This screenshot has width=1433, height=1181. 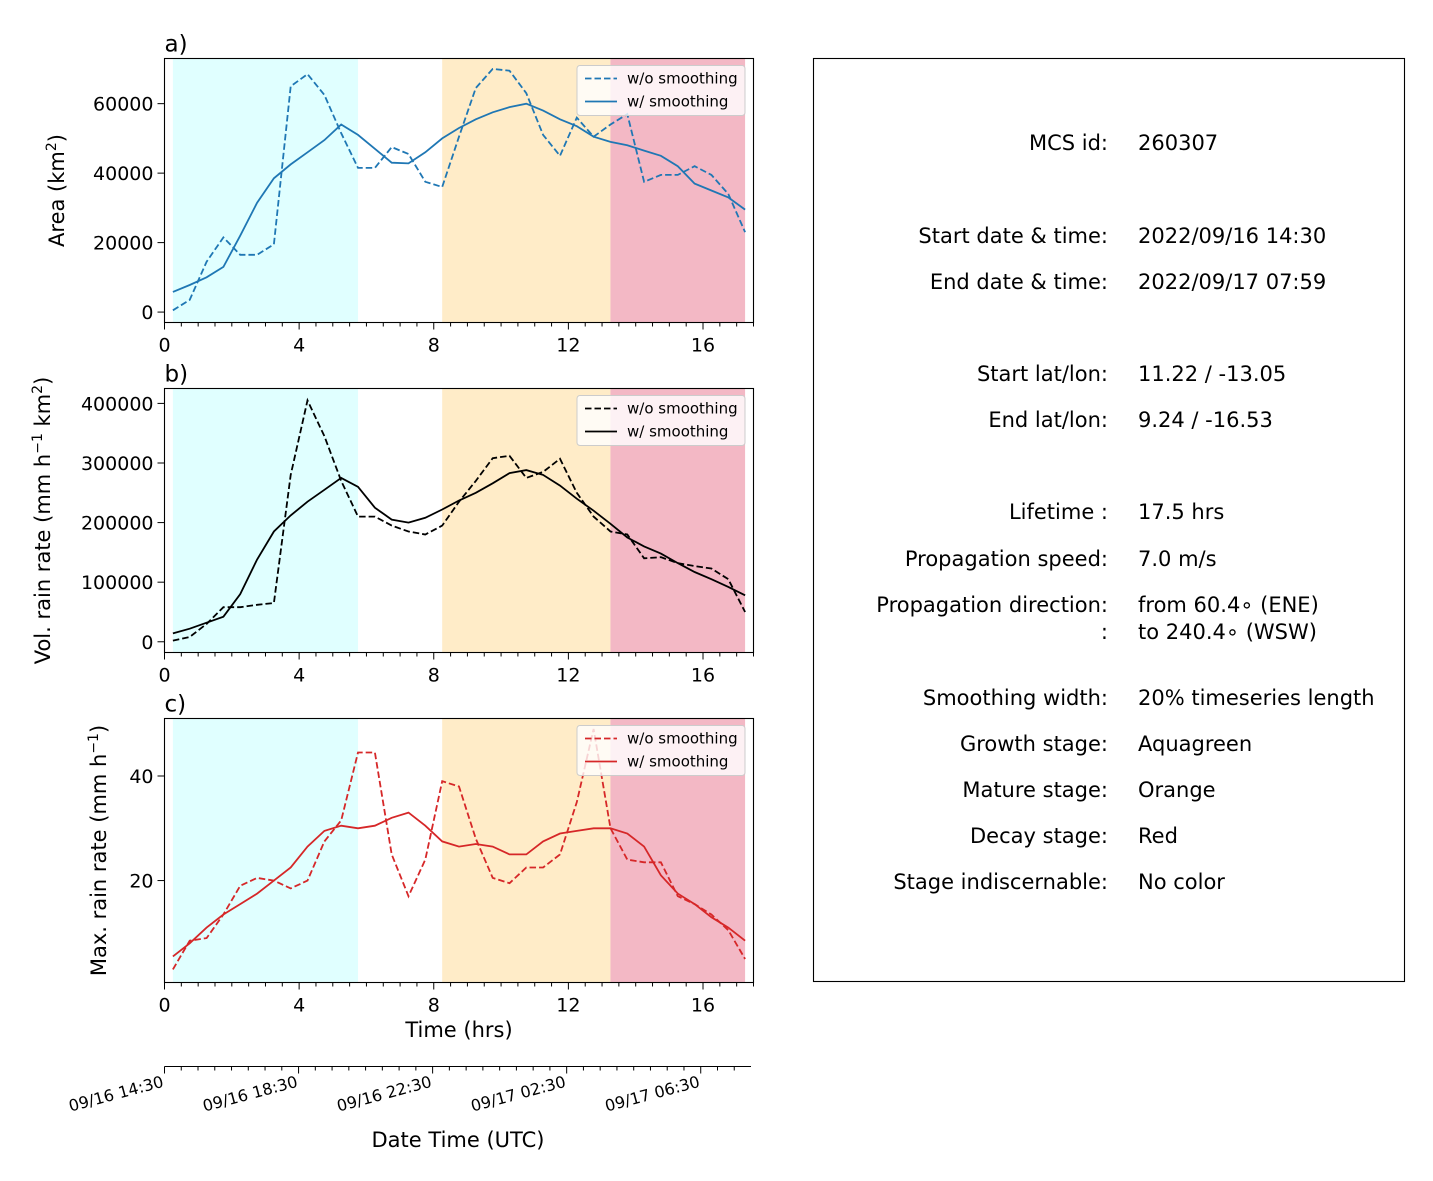 What do you see at coordinates (1177, 790) in the screenshot?
I see `info-value: Orange` at bounding box center [1177, 790].